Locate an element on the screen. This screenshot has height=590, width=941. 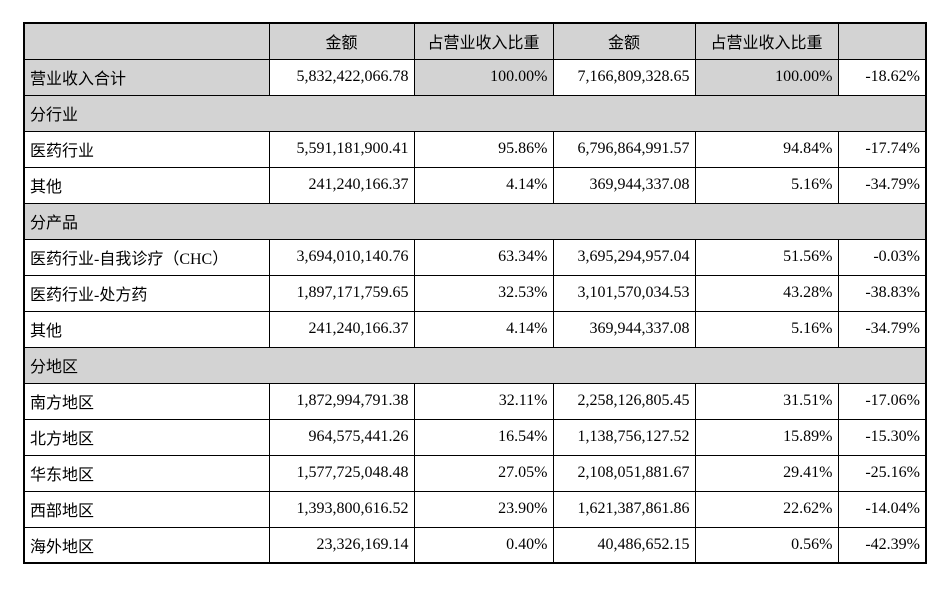
change-cell: -25.16% is located at coordinates (882, 473).